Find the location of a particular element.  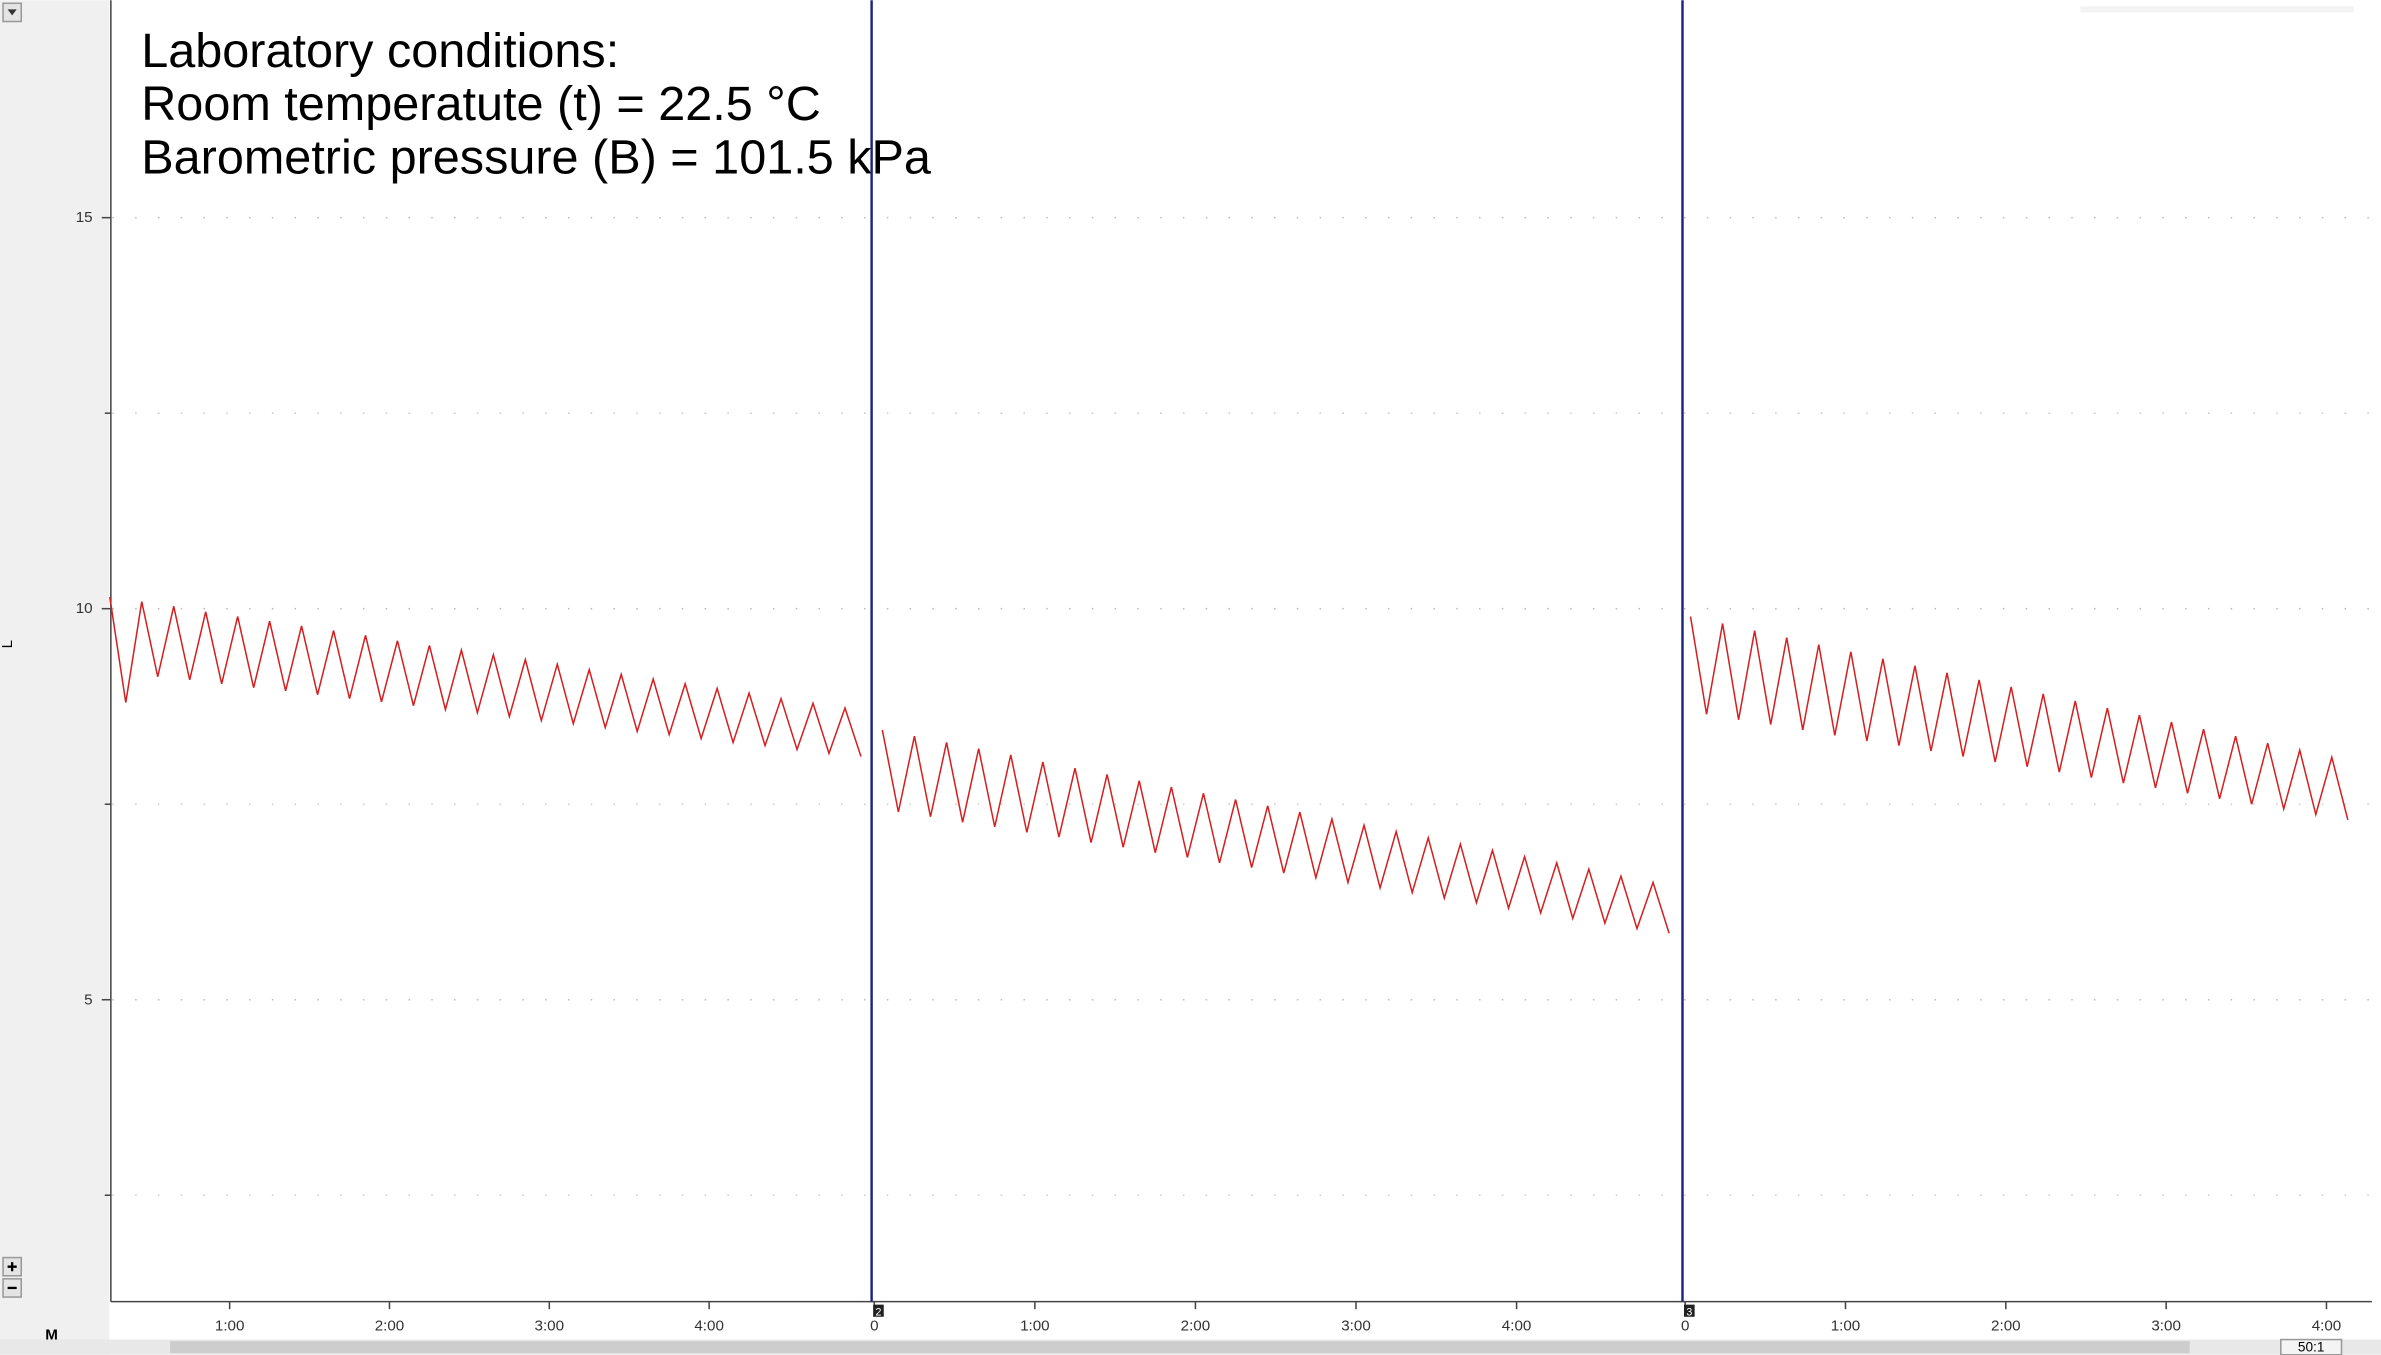

left-panel is located at coordinates (55, 677).